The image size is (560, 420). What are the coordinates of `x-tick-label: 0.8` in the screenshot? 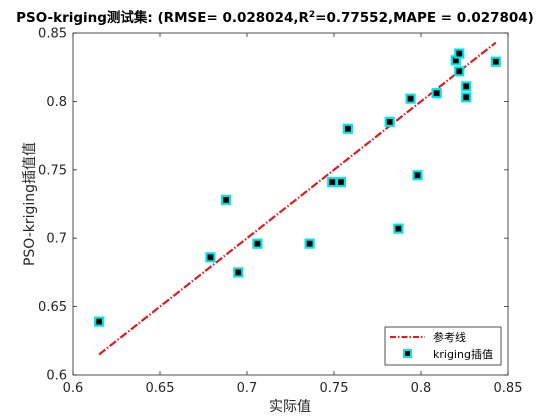 It's located at (421, 388).